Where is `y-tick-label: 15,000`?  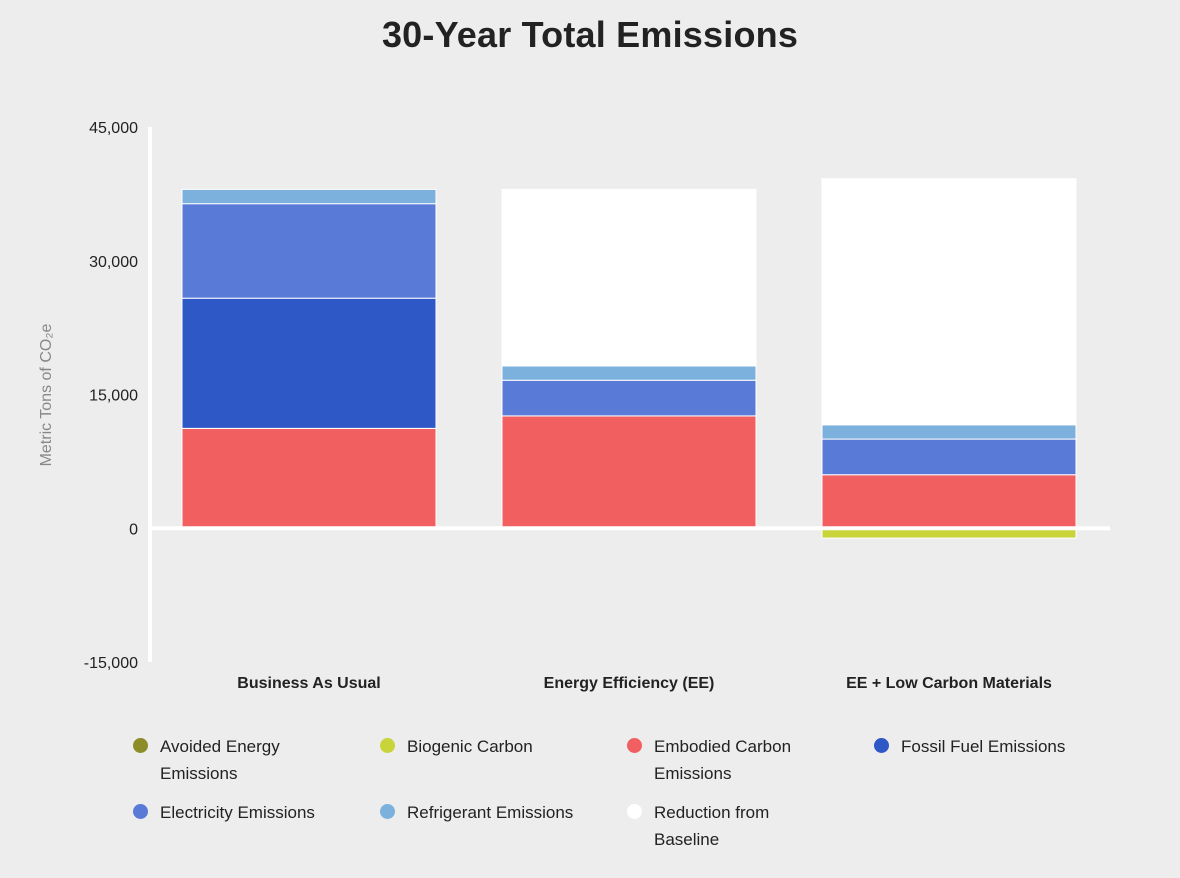
y-tick-label: 15,000 is located at coordinates (113, 396).